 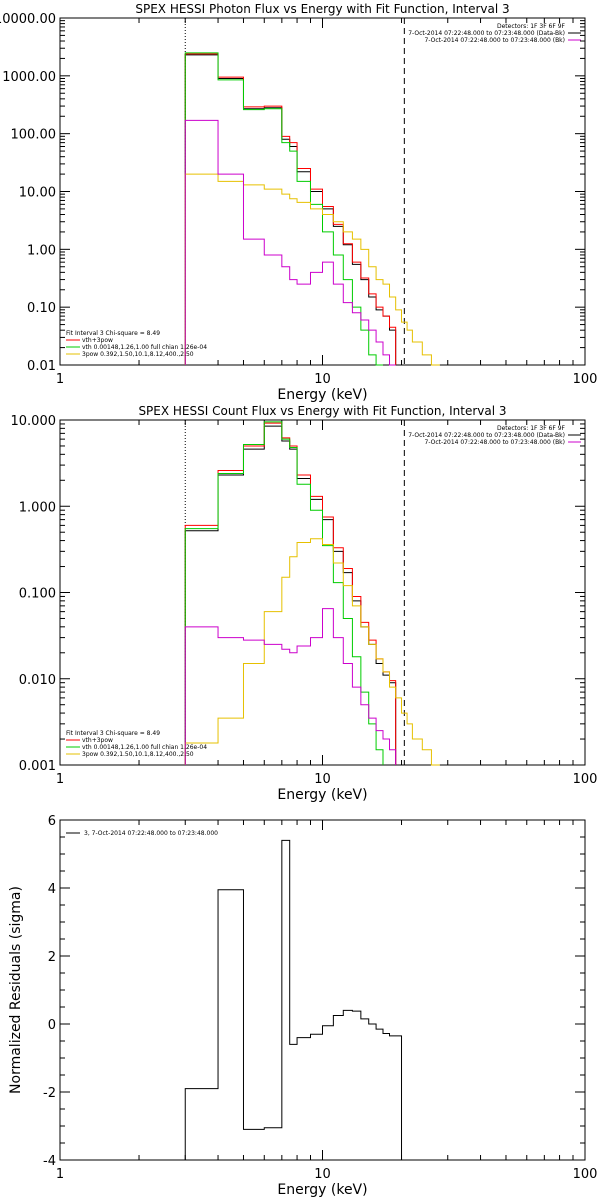 What do you see at coordinates (52, 821) in the screenshot?
I see `y-tick-label: 6` at bounding box center [52, 821].